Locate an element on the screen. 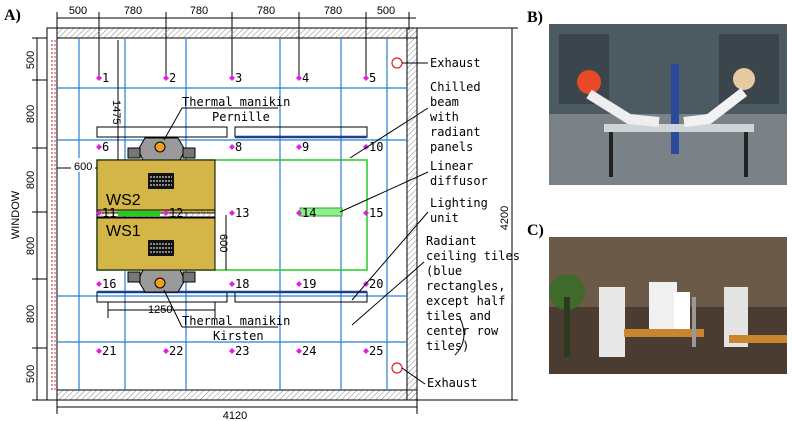 The image size is (792, 421). manikin-bottom-line2: Kirsten is located at coordinates (238, 336).